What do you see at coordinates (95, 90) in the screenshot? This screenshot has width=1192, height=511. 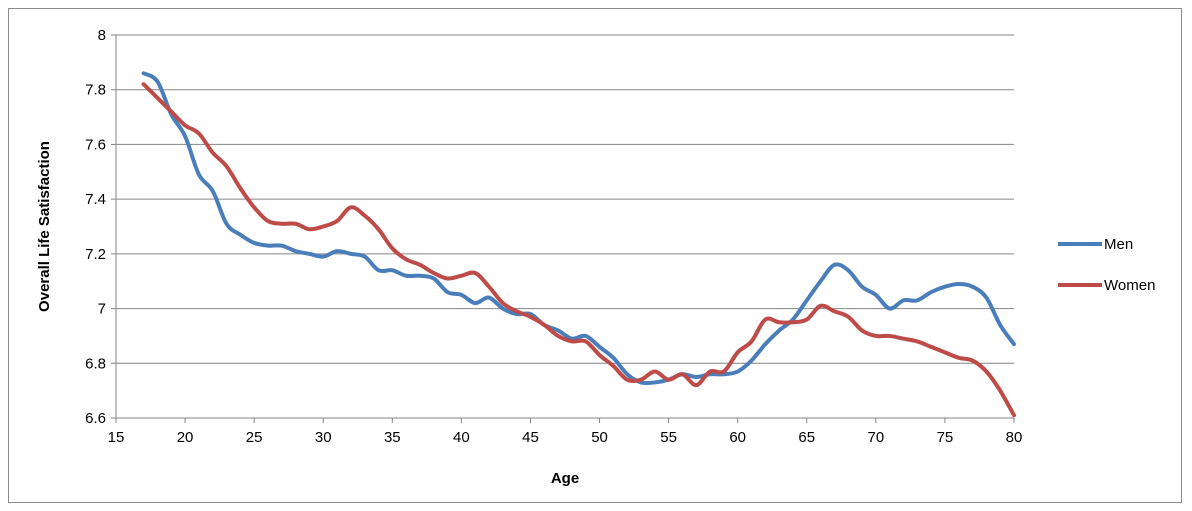 I see `y-tick-label: 7.8` at bounding box center [95, 90].